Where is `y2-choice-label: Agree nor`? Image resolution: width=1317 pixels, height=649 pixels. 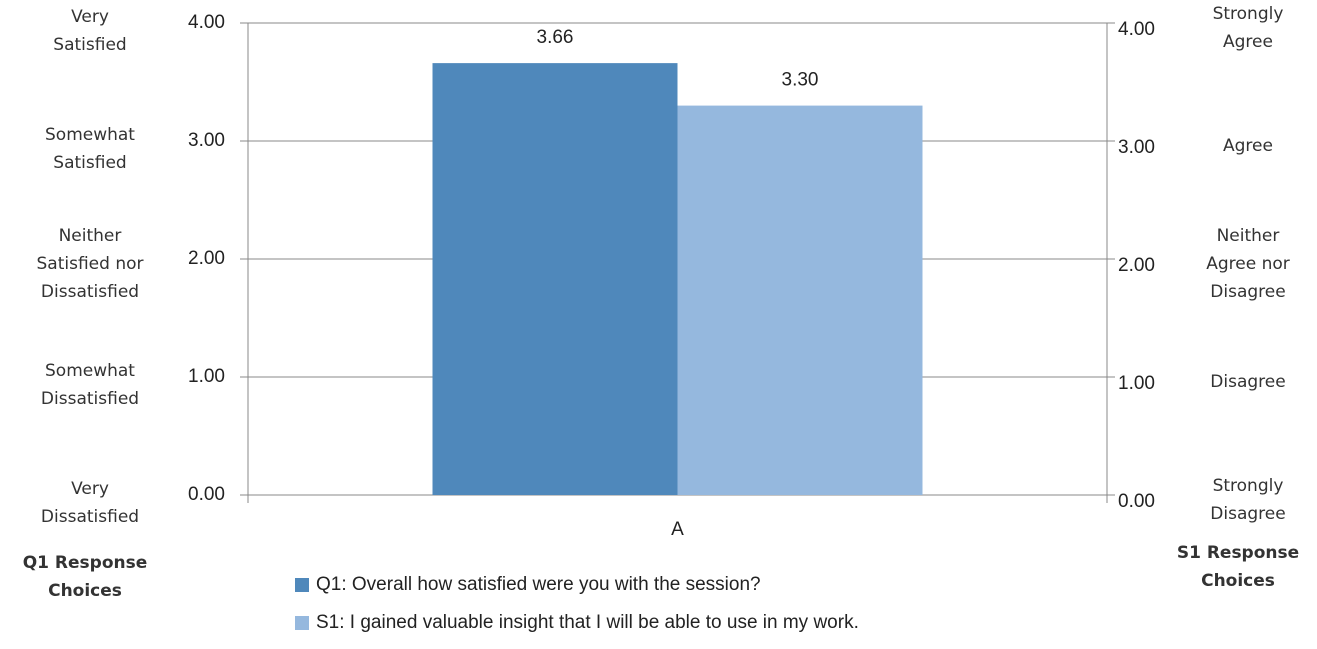 y2-choice-label: Agree nor is located at coordinates (1248, 264).